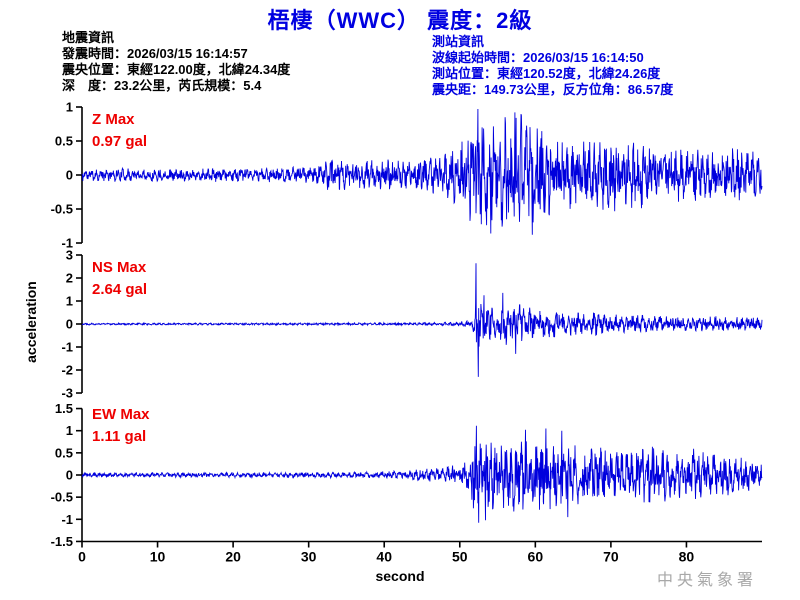 This screenshot has width=800, height=600. What do you see at coordinates (458, 41) in the screenshot?
I see `station-info-heading: 測站資訊` at bounding box center [458, 41].